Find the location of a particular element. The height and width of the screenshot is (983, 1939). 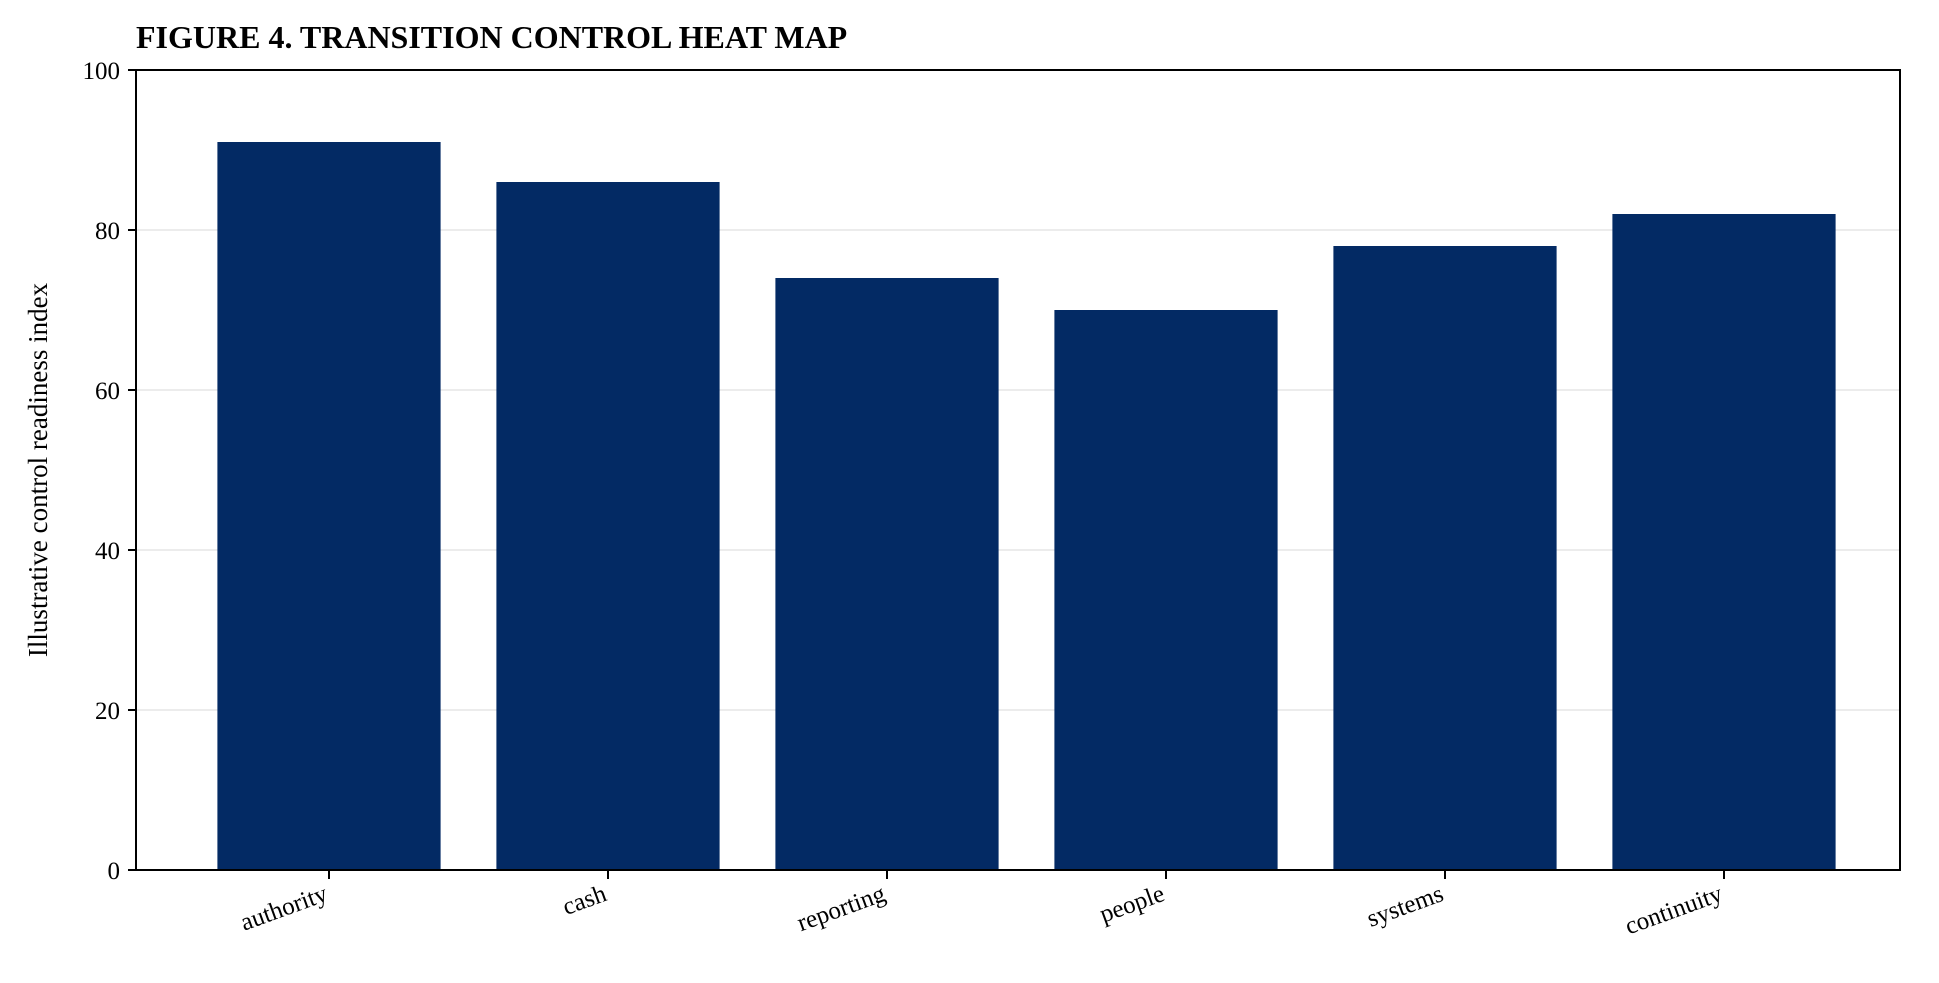

chart-title: FIGURE 4. TRANSITION CONTROL HEAT MAP is located at coordinates (491, 37).